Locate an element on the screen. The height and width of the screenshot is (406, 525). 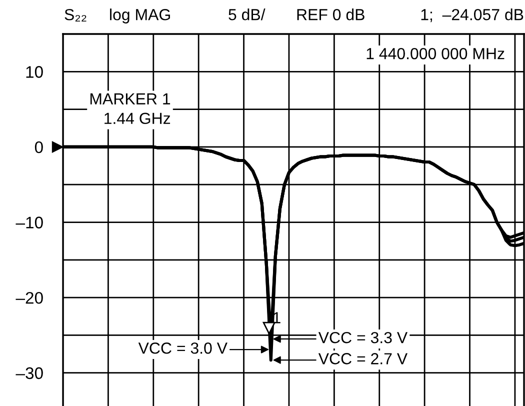
y-tick-label: 0 is located at coordinates (38, 147).